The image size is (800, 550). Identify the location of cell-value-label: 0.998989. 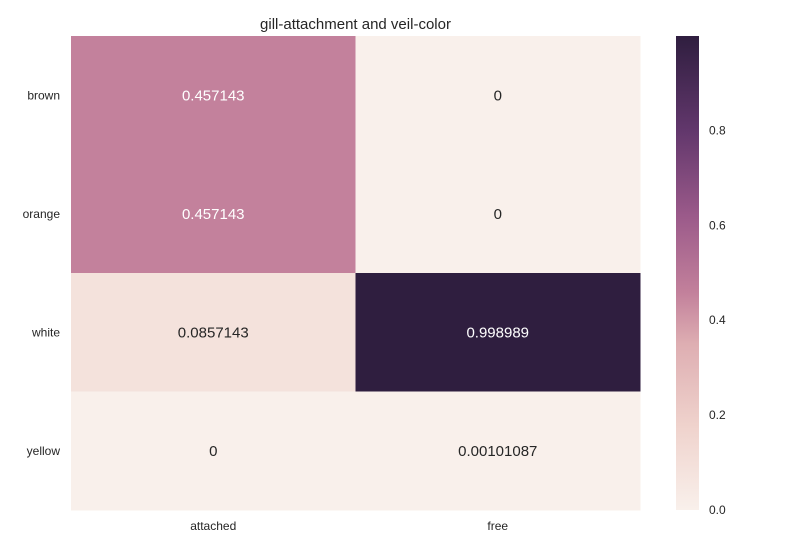
(497, 332).